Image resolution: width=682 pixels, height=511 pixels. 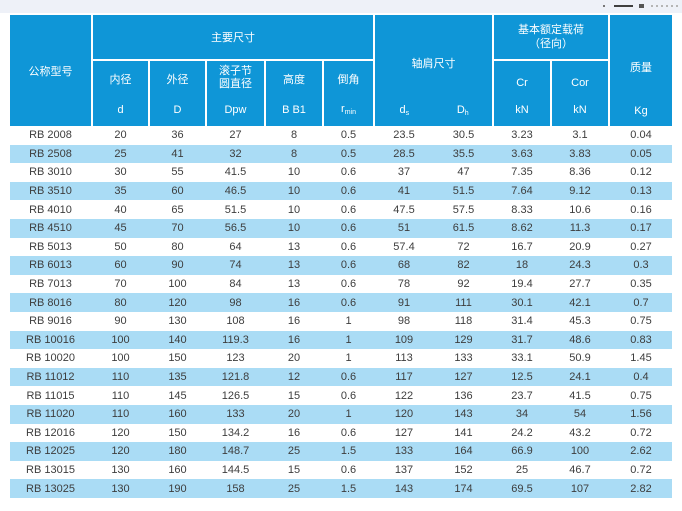 I want to click on cell-shoulder-dh: 136, so click(x=463, y=395).